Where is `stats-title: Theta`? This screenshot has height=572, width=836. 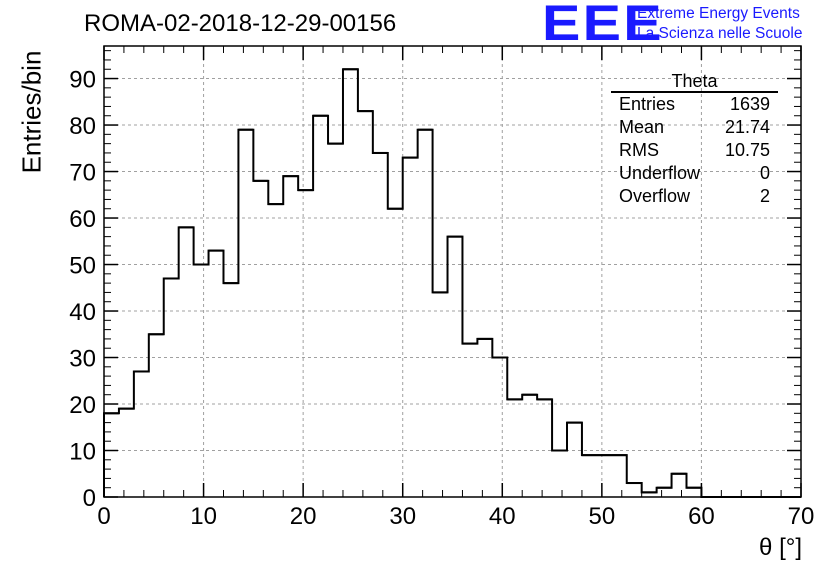
stats-title: Theta is located at coordinates (694, 82).